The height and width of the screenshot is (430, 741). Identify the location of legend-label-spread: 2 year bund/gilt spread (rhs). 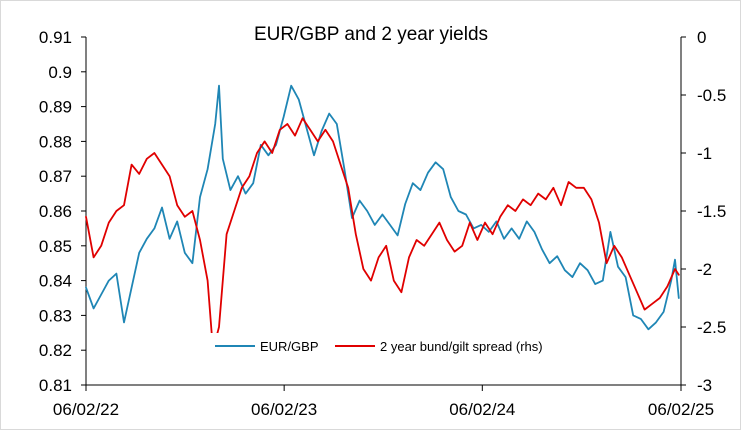
(461, 346).